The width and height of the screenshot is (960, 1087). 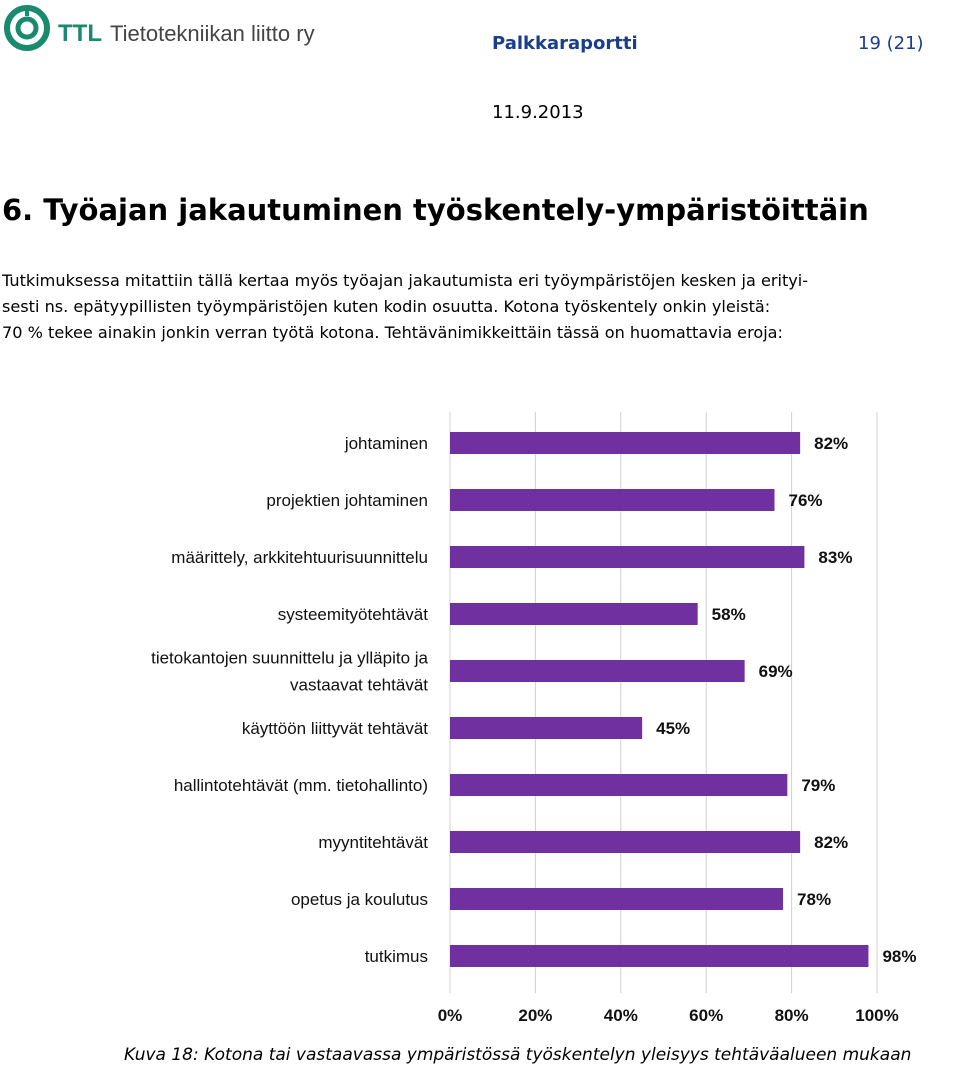 What do you see at coordinates (891, 43) in the screenshot?
I see `page-number: 19 (21)` at bounding box center [891, 43].